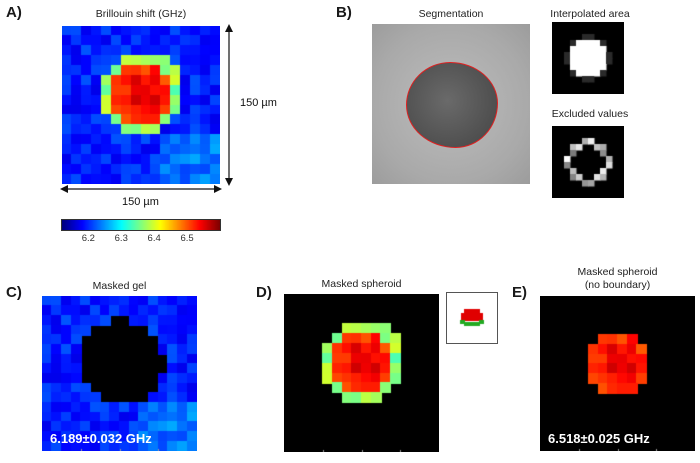  What do you see at coordinates (187, 238) in the screenshot?
I see `colorbar-tick-label: 6.5` at bounding box center [187, 238].